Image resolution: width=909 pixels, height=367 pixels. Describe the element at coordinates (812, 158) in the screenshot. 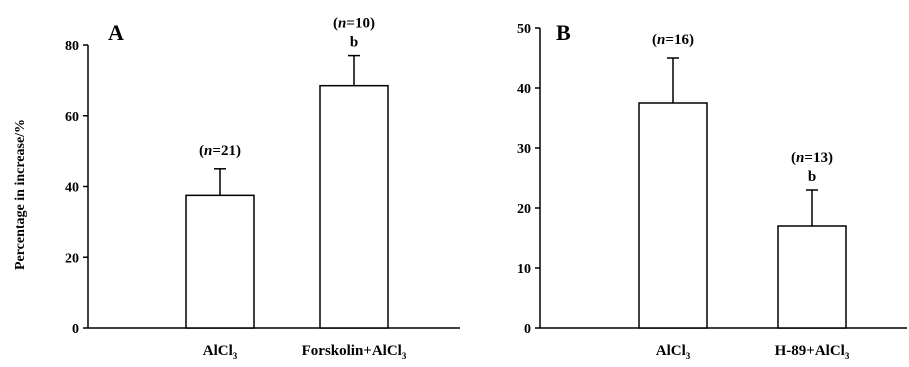

I see `sample-size-label: (n=13)` at that location.